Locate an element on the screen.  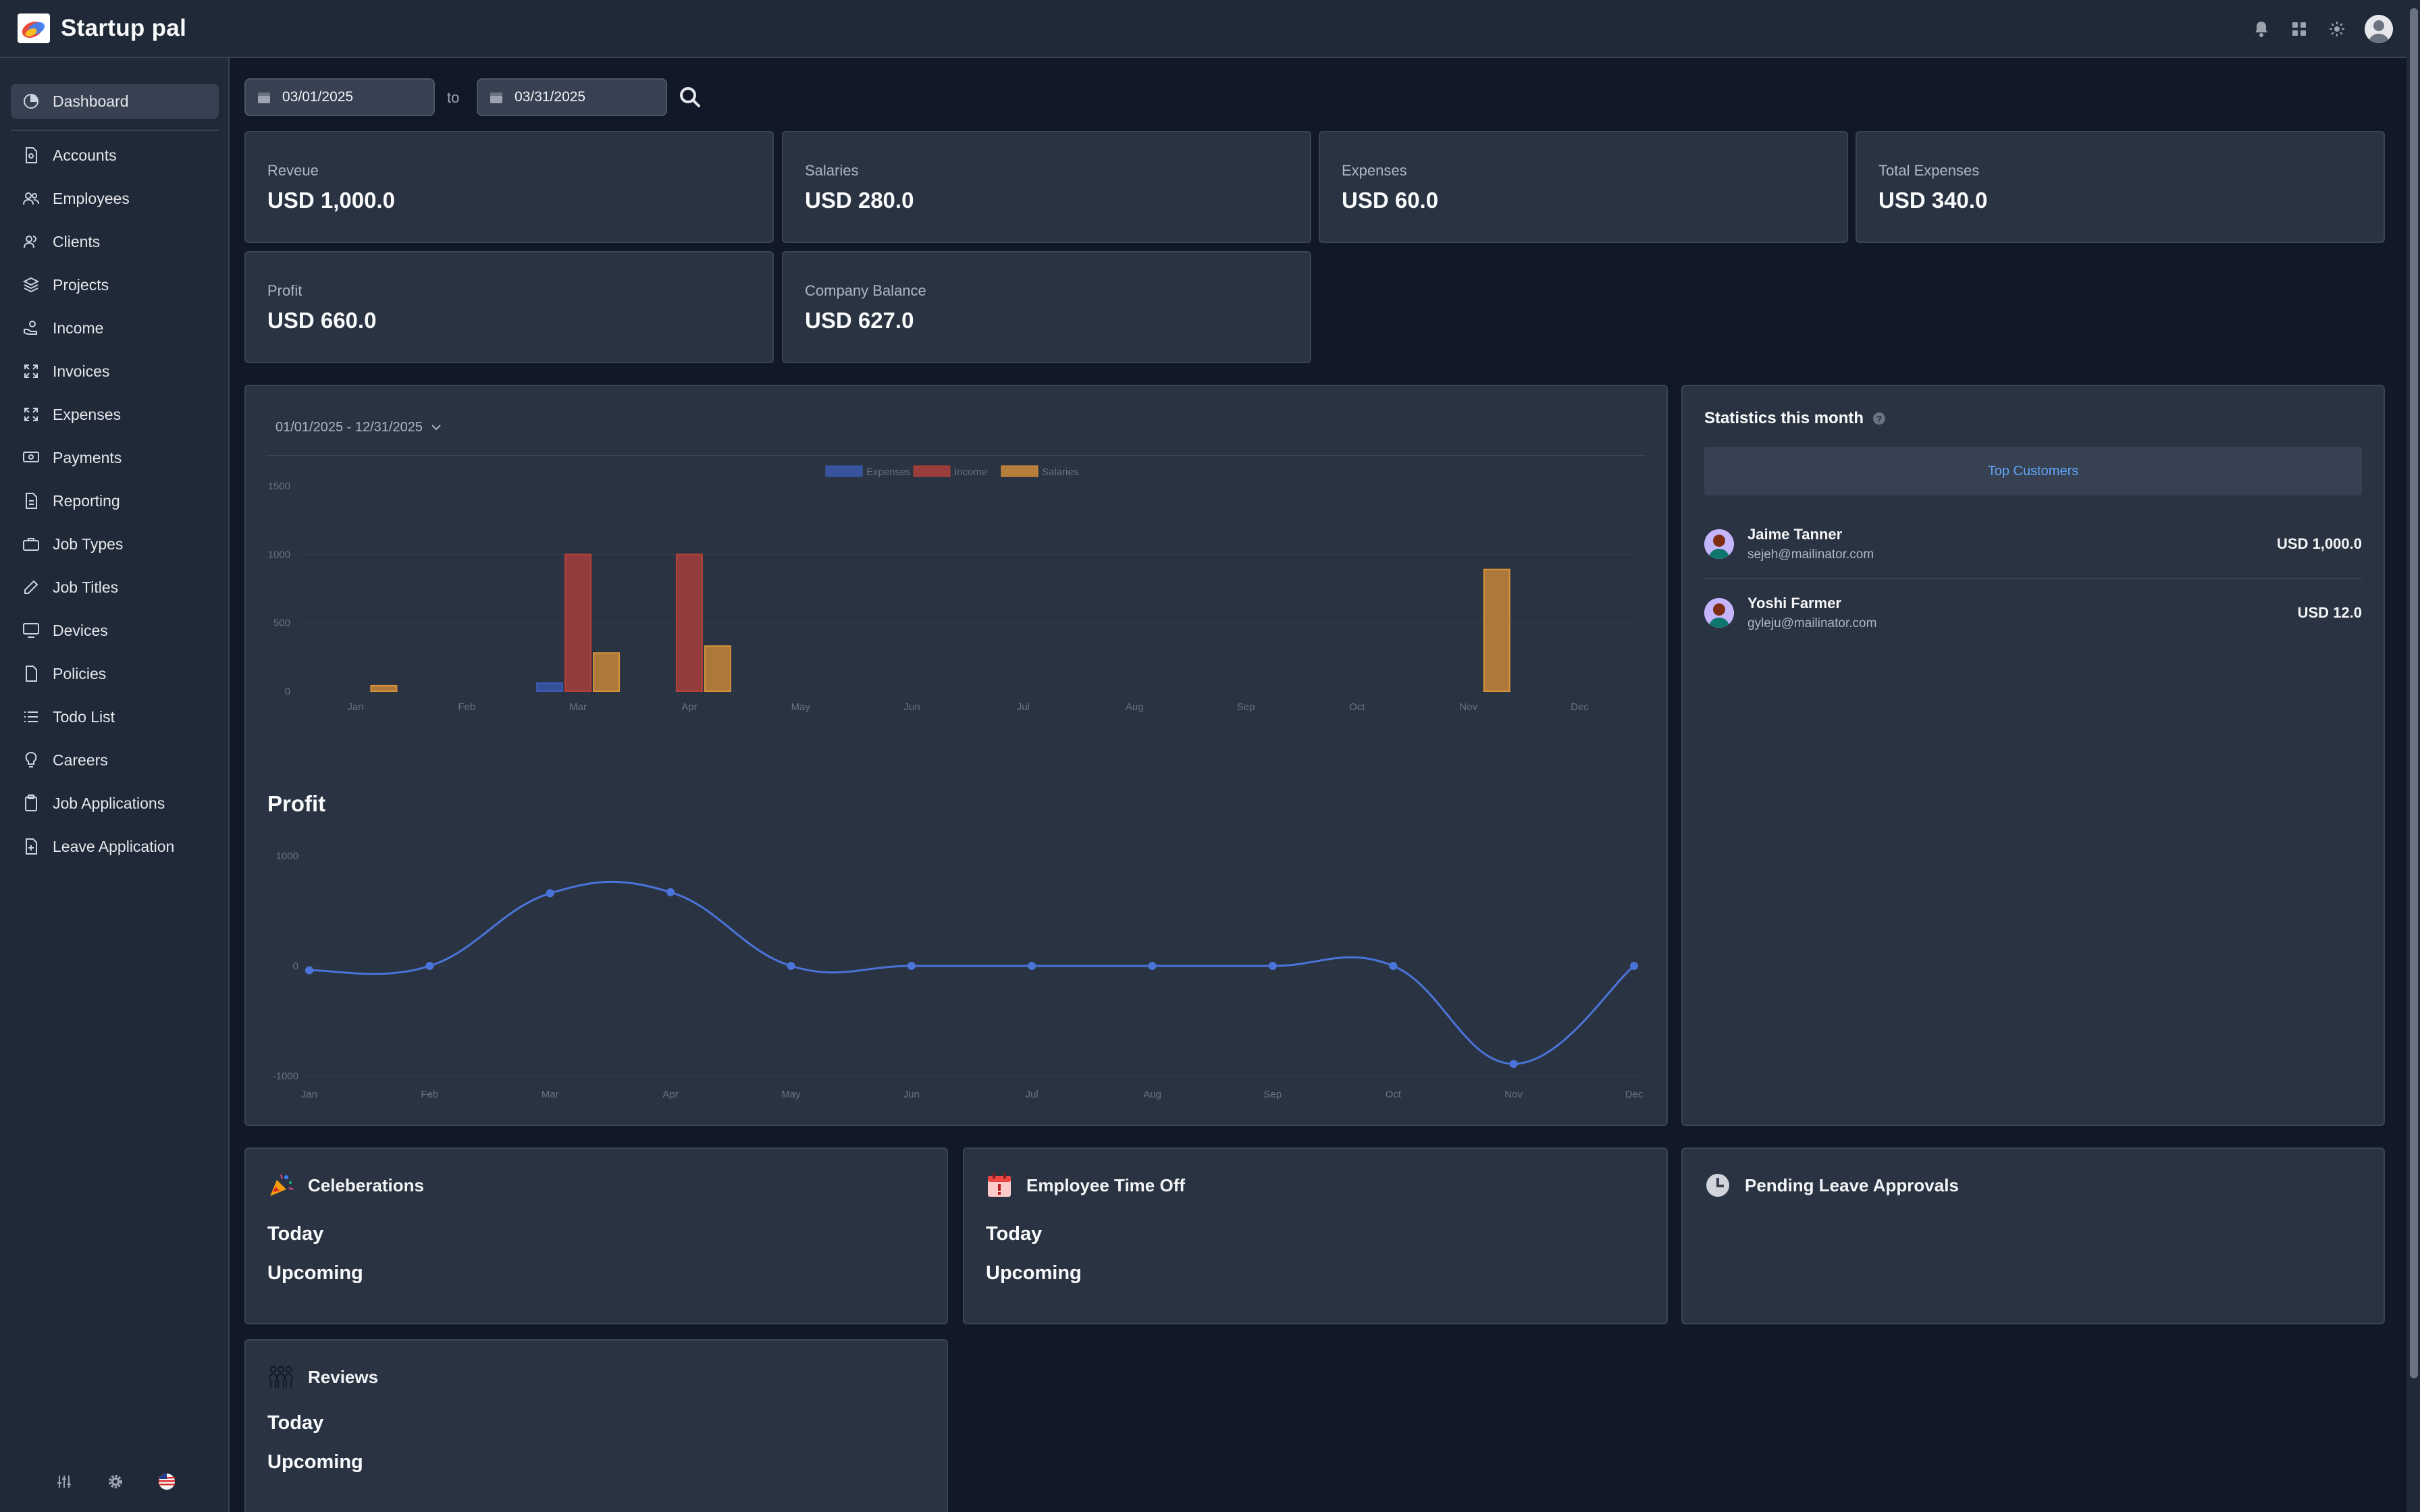
user-avatar is located at coordinates (2379, 29).